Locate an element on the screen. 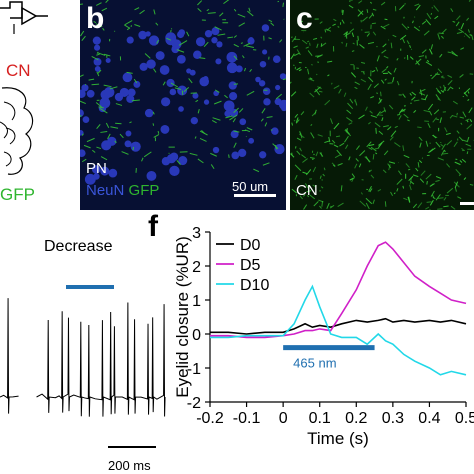 This screenshot has width=474, height=474. legend-label: D0 is located at coordinates (250, 245).